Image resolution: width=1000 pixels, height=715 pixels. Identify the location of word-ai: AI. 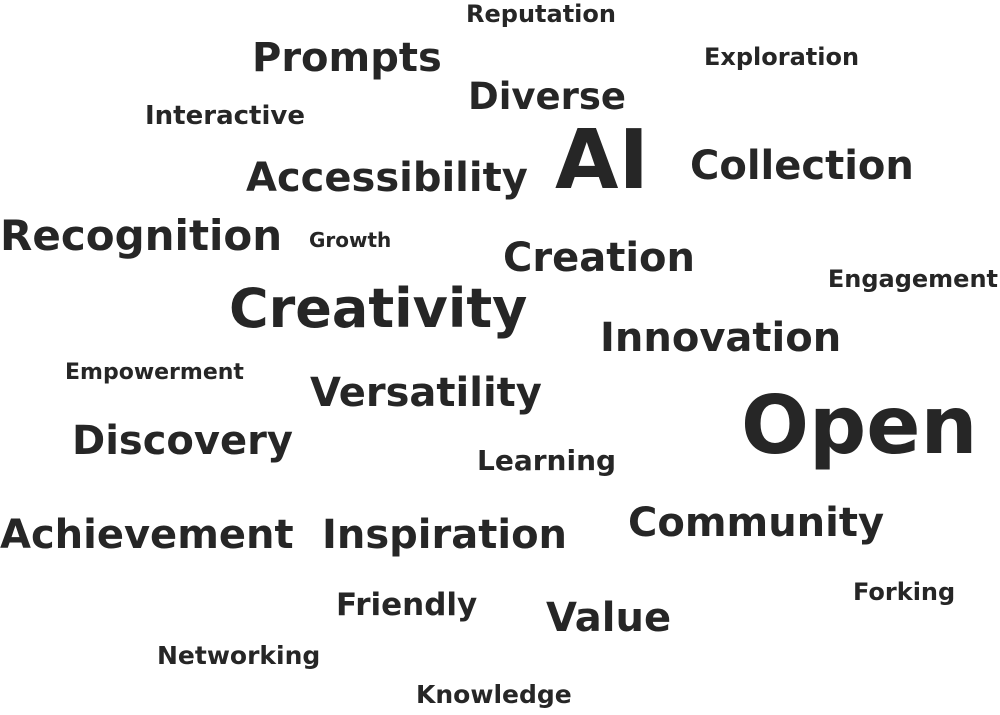
(602, 160).